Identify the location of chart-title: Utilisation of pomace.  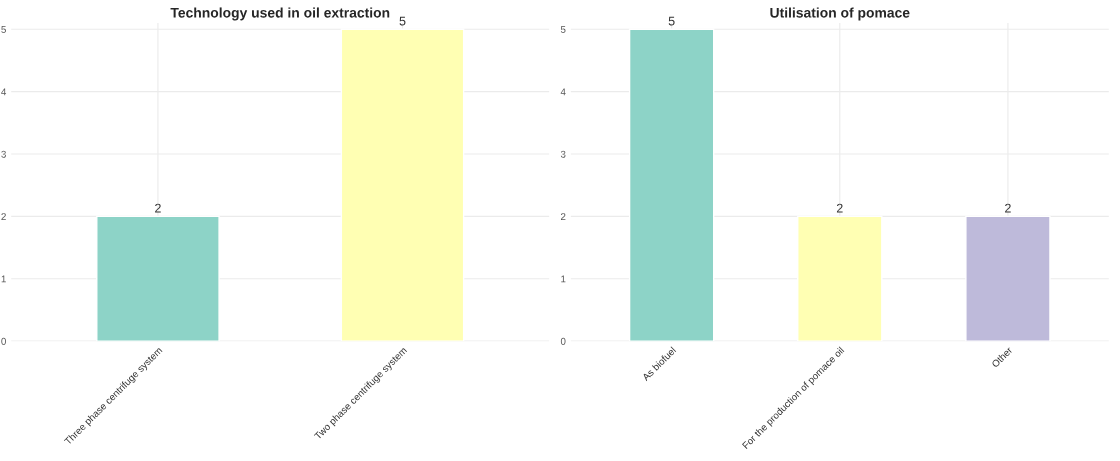
(840, 14).